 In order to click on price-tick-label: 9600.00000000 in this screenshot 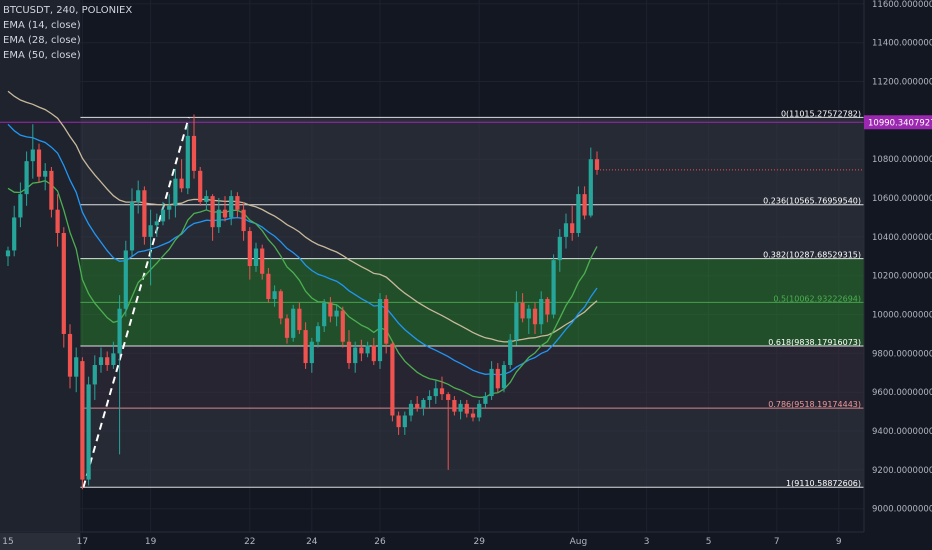, I will do `click(902, 393)`.